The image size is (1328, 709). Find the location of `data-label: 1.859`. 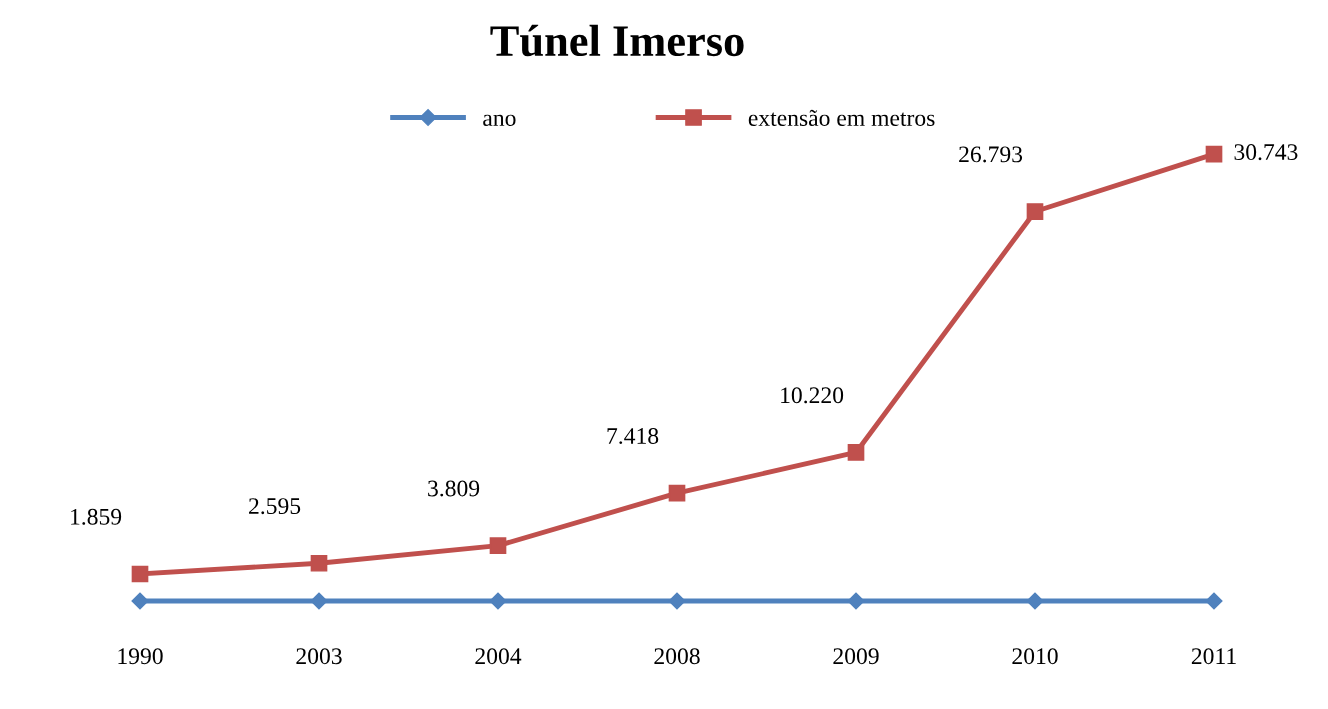

data-label: 1.859 is located at coordinates (96, 516).